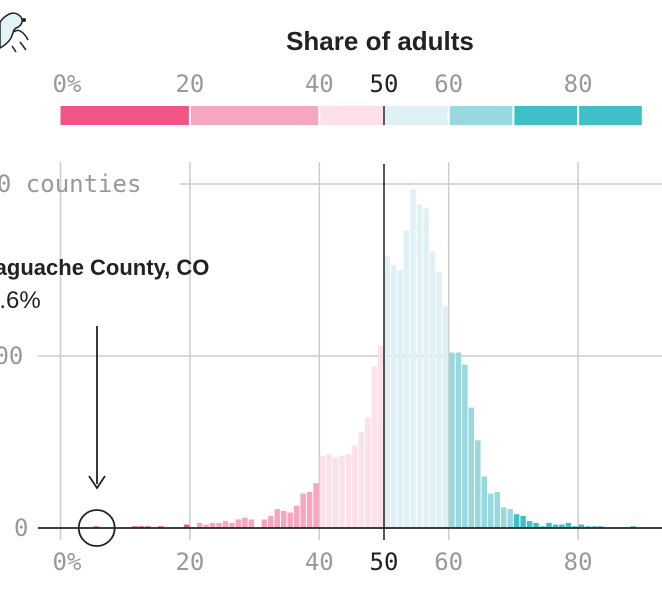  I want to click on legend-label: 50, so click(384, 84).